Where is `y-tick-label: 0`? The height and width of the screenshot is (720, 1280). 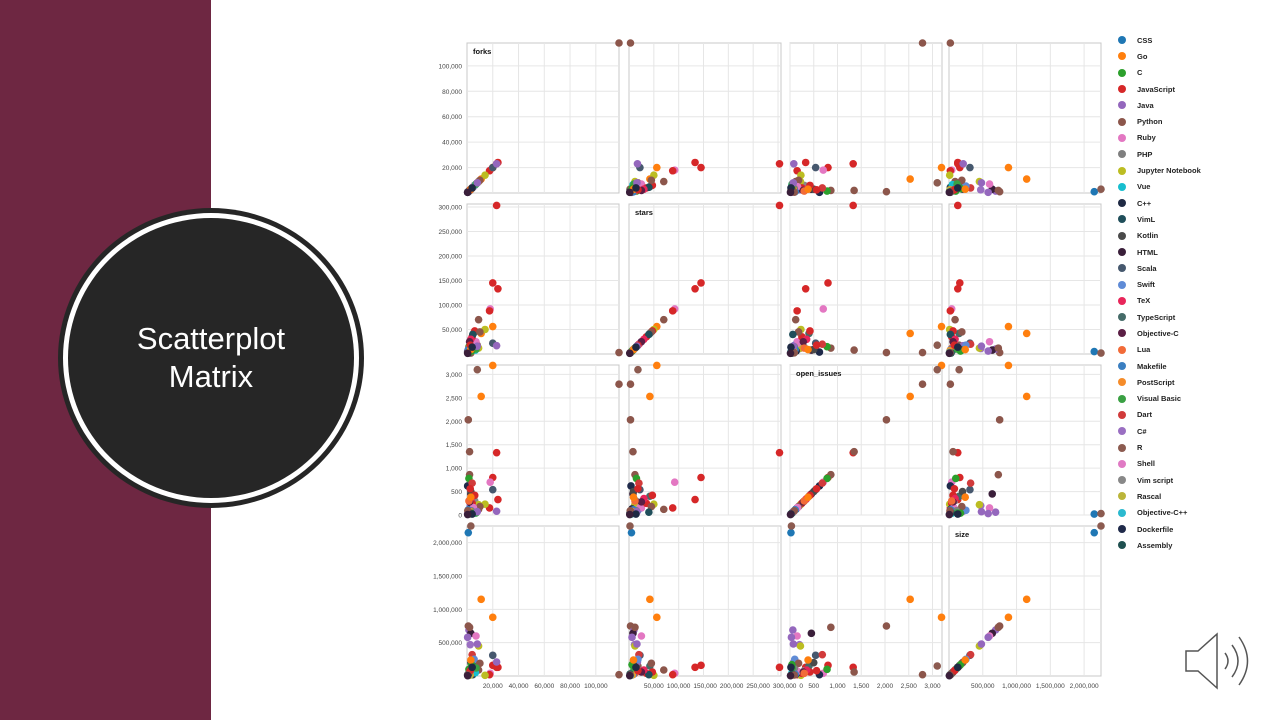
y-tick-label: 0 is located at coordinates (460, 516).